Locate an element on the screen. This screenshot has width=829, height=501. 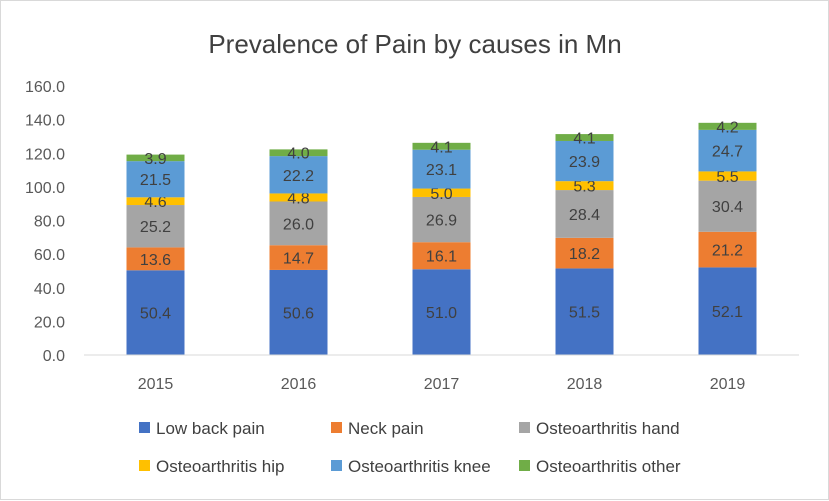
data-label: 13.6 is located at coordinates (155, 260).